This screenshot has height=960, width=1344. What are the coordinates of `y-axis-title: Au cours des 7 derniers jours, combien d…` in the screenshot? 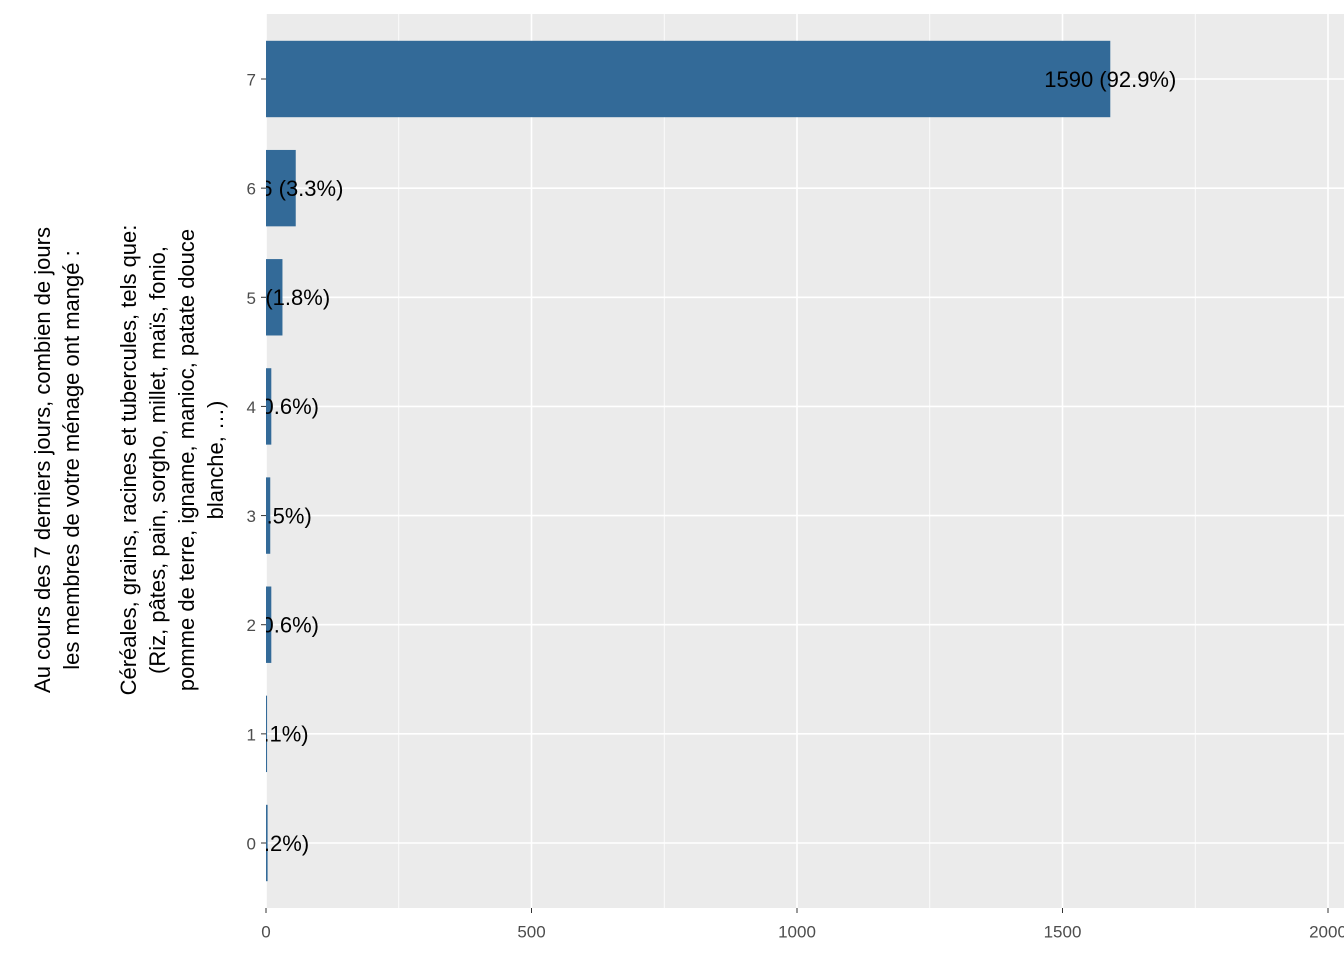 It's located at (42, 460).